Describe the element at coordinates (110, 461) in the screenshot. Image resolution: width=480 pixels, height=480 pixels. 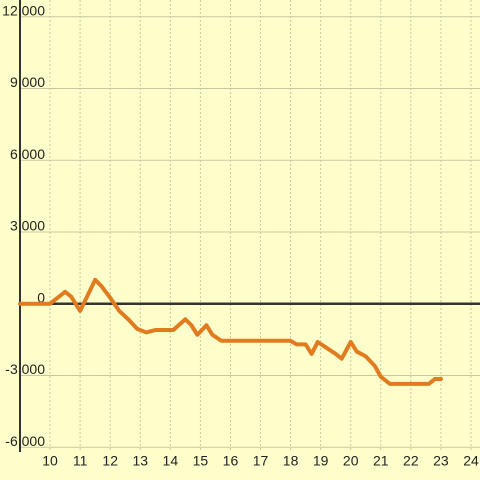
I see `x-tick-label: 12` at that location.